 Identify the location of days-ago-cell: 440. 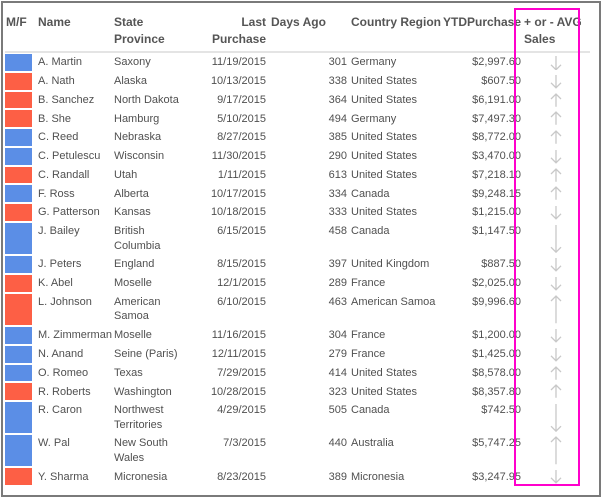
(337, 443).